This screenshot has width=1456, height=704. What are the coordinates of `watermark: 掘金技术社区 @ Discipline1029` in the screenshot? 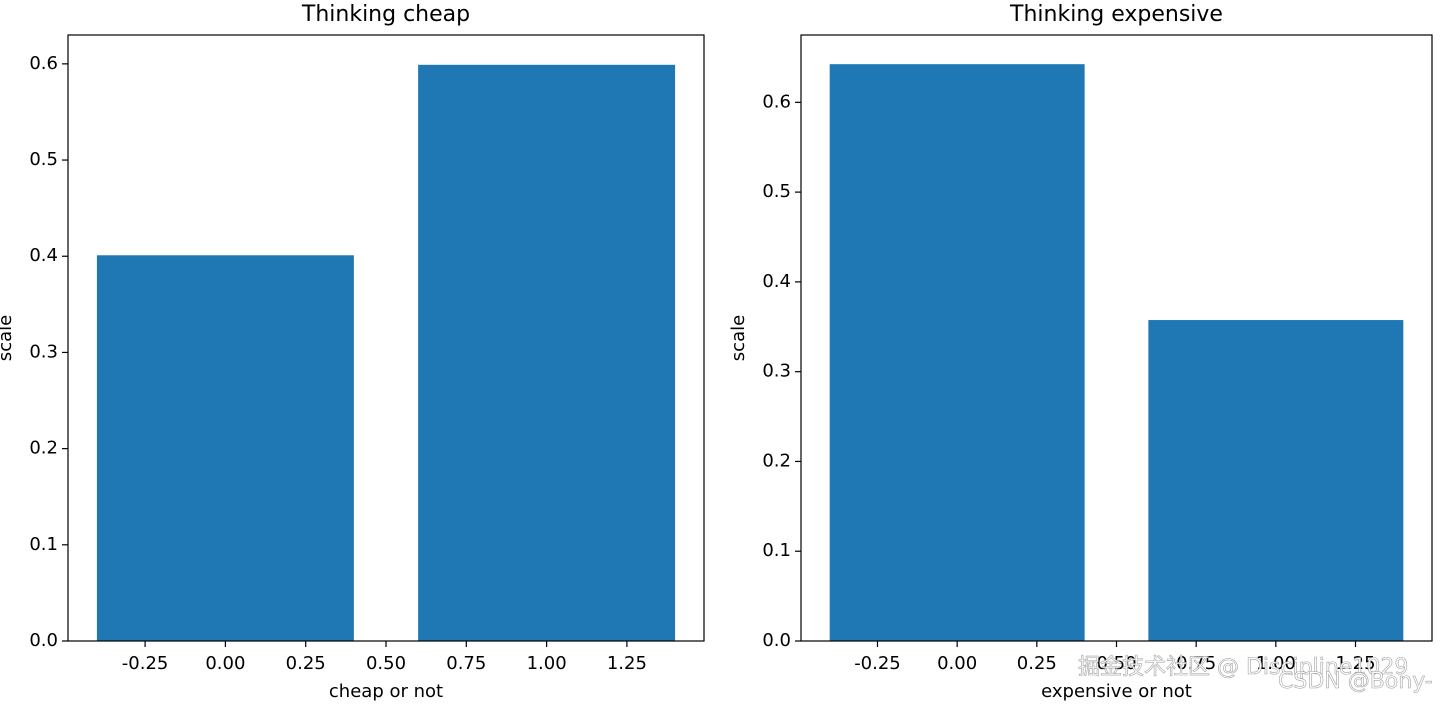 It's located at (1243, 667).